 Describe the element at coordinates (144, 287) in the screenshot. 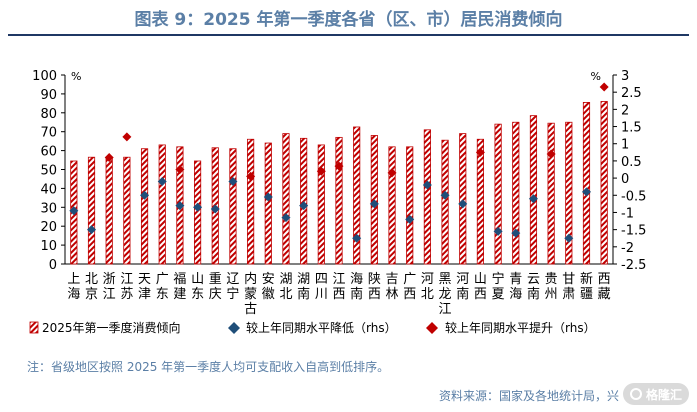

I see `category-label: 天津` at that location.